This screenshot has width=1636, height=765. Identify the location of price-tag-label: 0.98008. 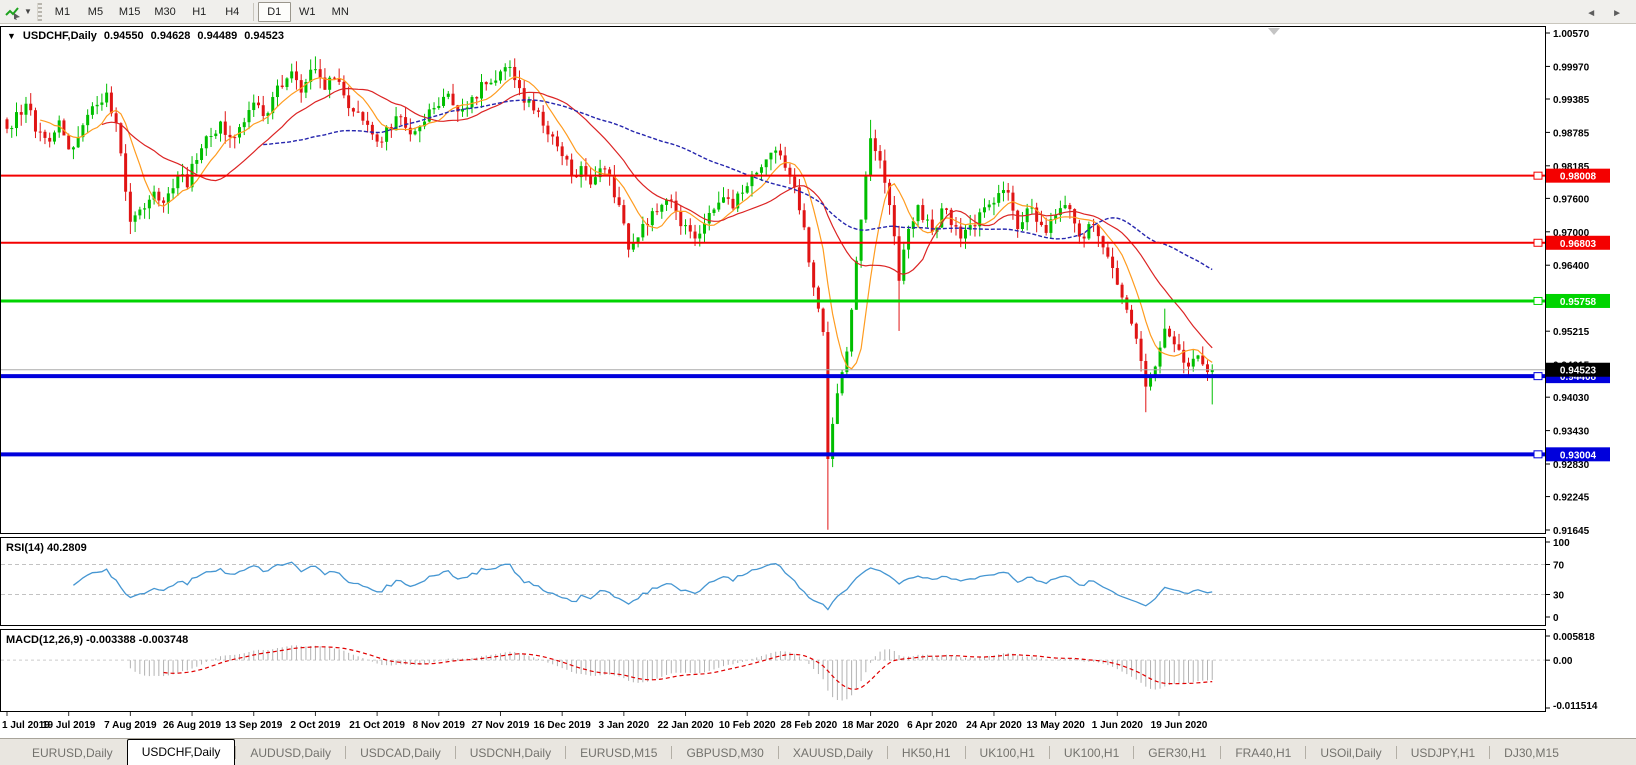
(1578, 177).